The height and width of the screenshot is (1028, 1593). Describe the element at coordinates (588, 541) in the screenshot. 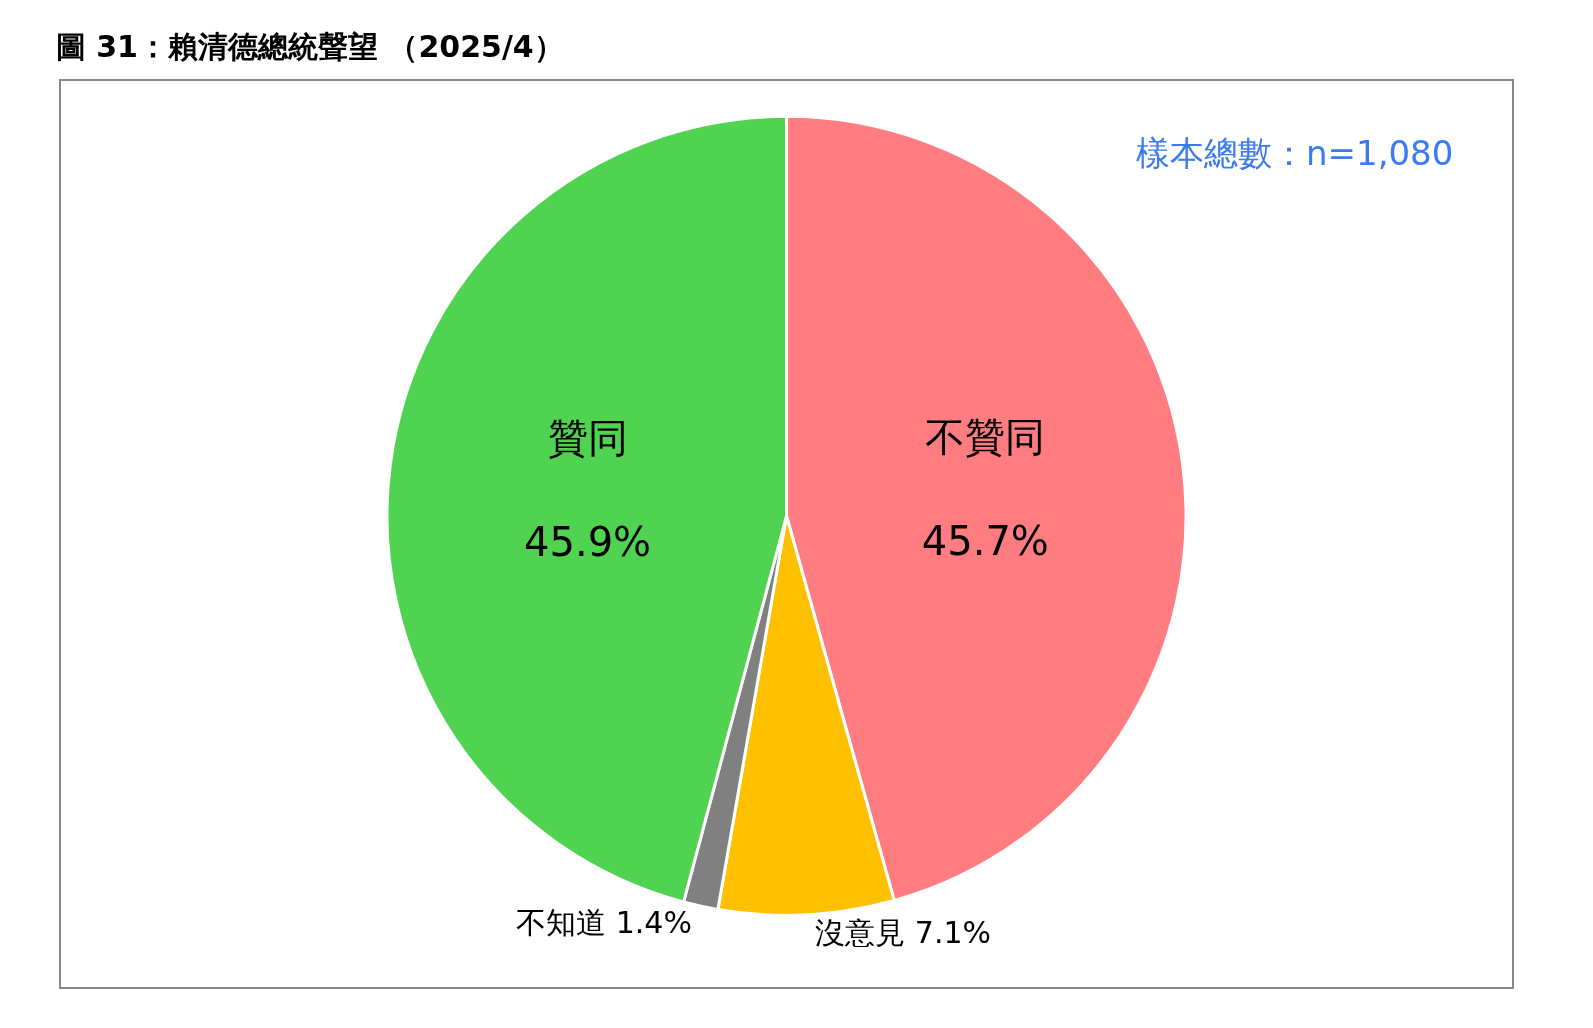

I see `data-label: 45.9%` at that location.